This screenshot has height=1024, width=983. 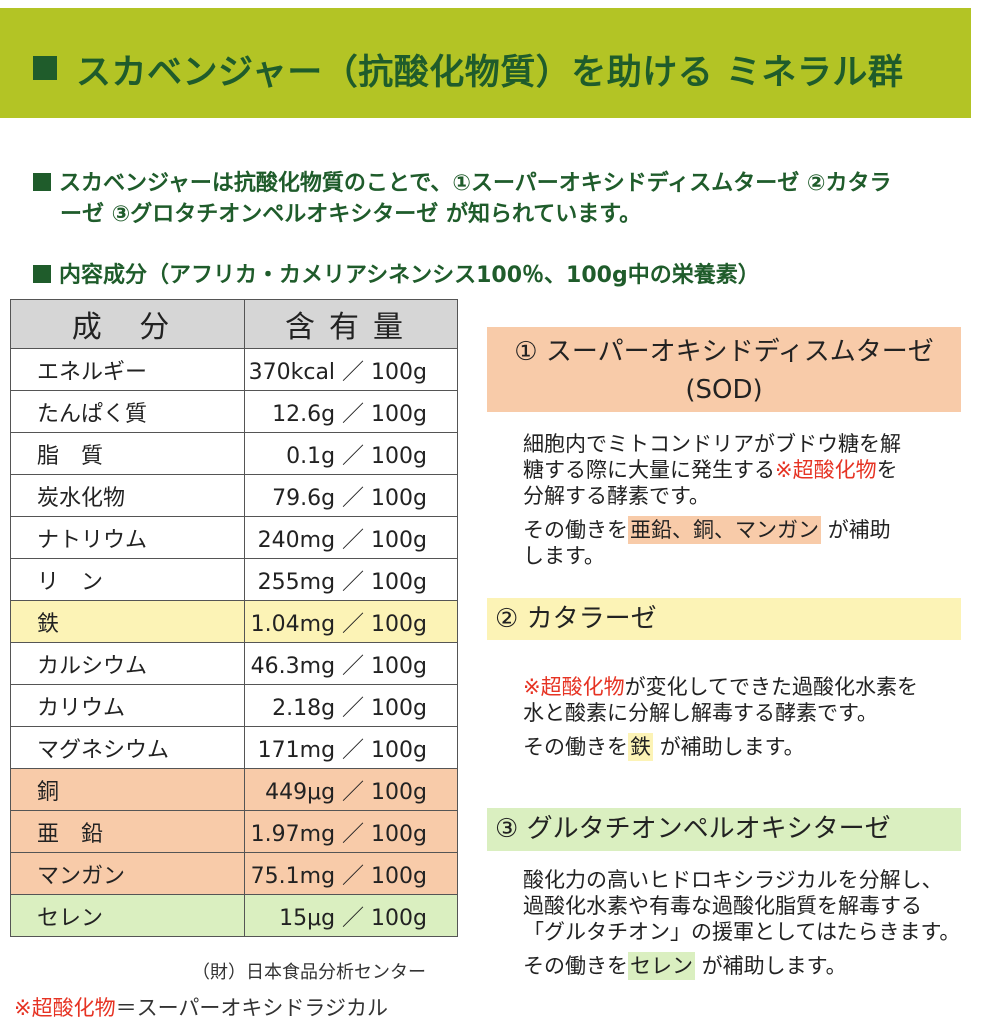 What do you see at coordinates (661, 966) in the screenshot?
I see `gpx-help-minerals: セレン` at bounding box center [661, 966].